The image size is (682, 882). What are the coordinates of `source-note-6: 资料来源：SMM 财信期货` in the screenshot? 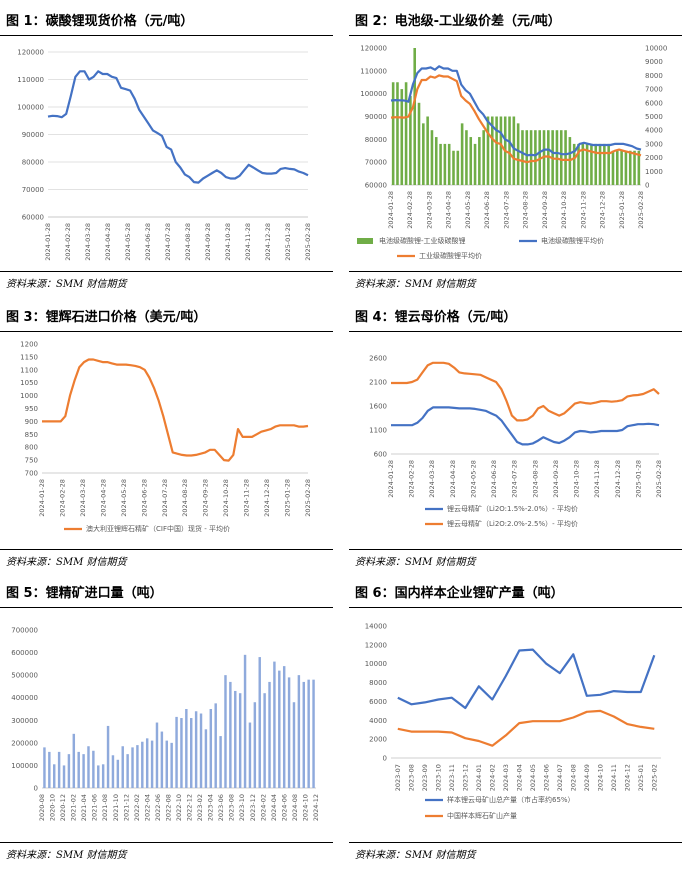 It's located at (415, 855).